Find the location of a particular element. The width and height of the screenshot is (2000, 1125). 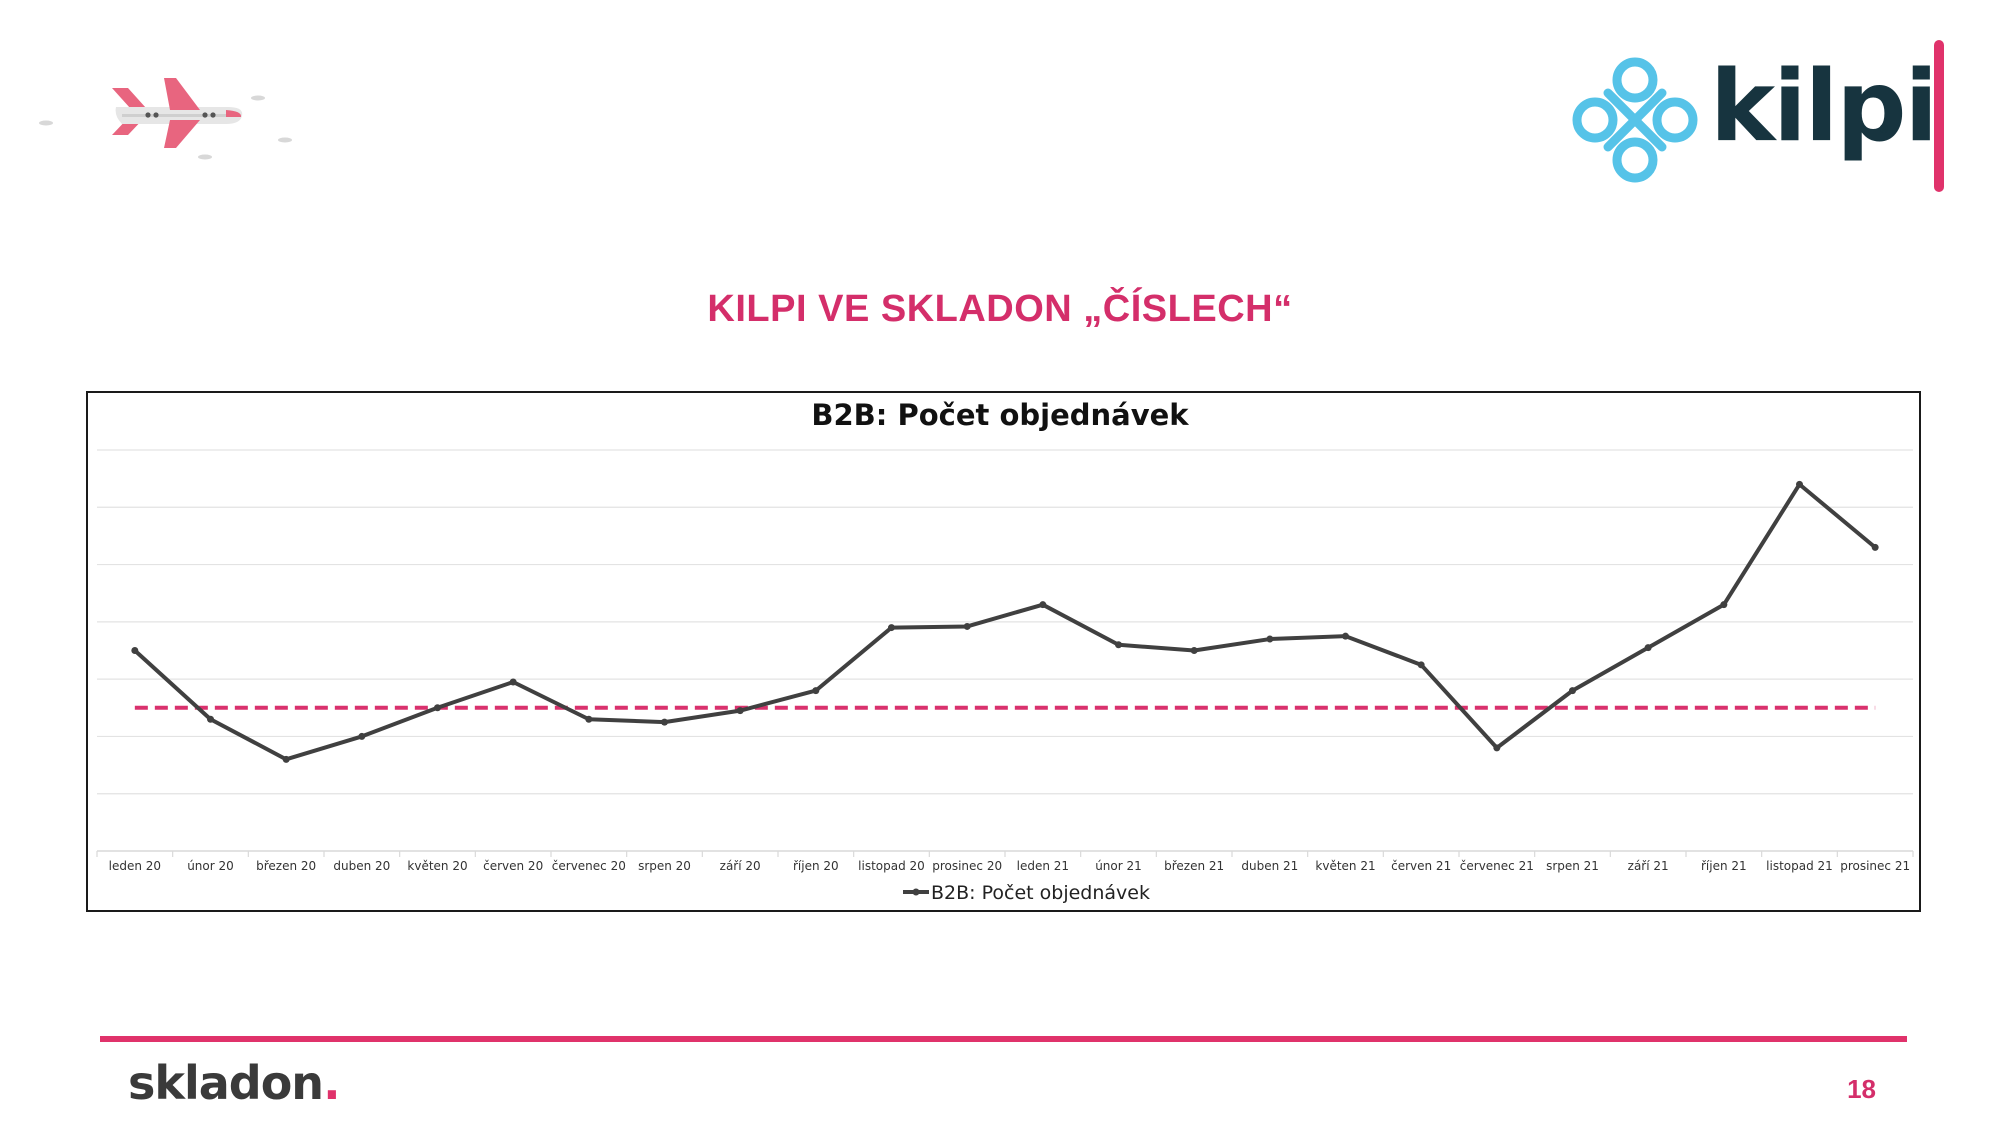

x-tick-label: říjen 21 is located at coordinates (1724, 866).